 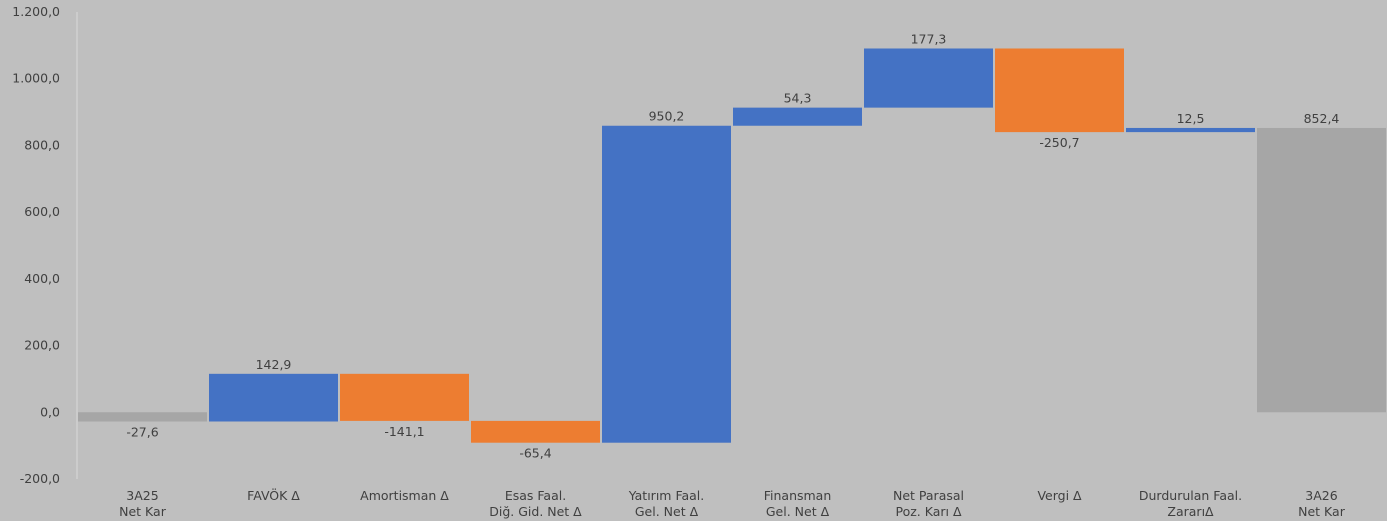 I want to click on data-label: 852,4, so click(x=1322, y=118).